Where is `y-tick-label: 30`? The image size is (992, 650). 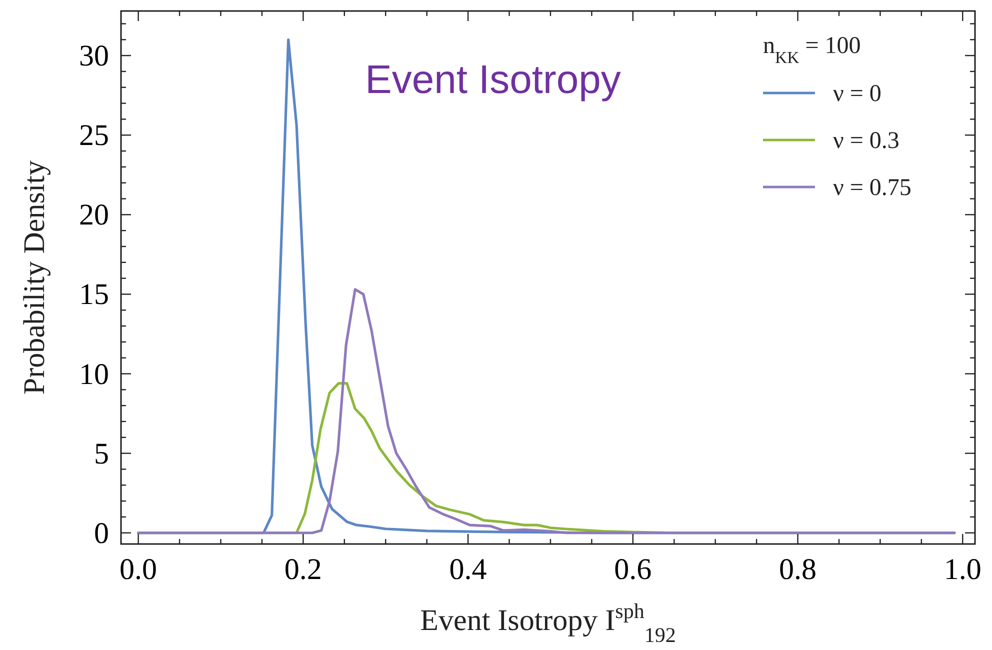
y-tick-label: 30 is located at coordinates (94, 56).